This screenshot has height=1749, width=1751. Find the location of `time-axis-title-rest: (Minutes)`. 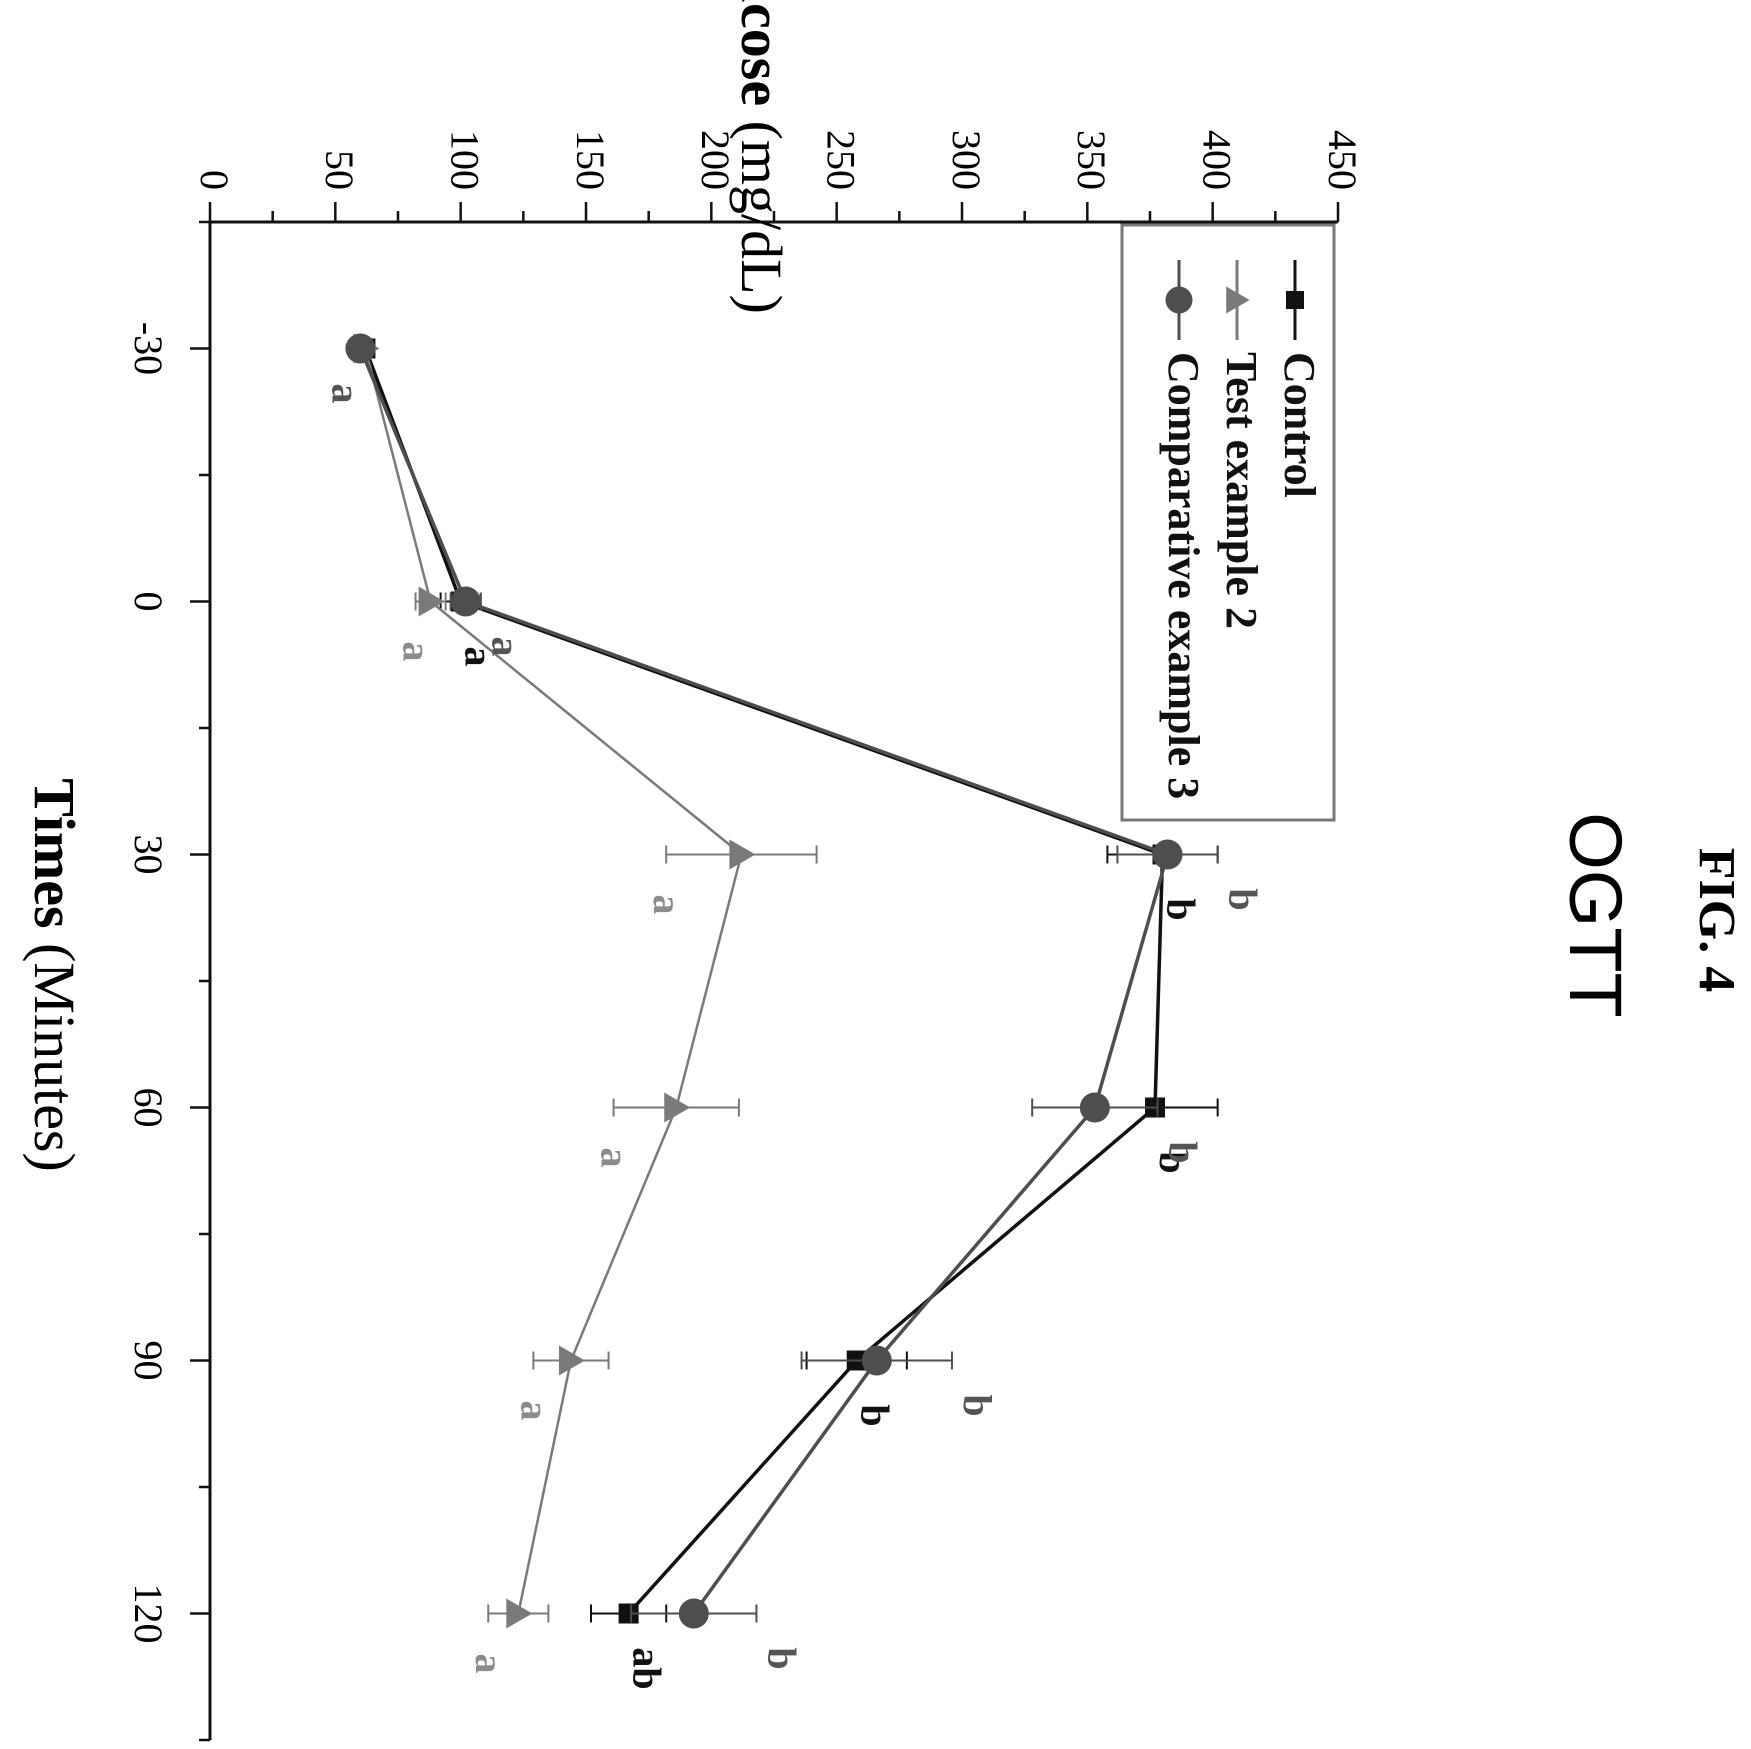

time-axis-title-rest: (Minutes) is located at coordinates (54, 1050).